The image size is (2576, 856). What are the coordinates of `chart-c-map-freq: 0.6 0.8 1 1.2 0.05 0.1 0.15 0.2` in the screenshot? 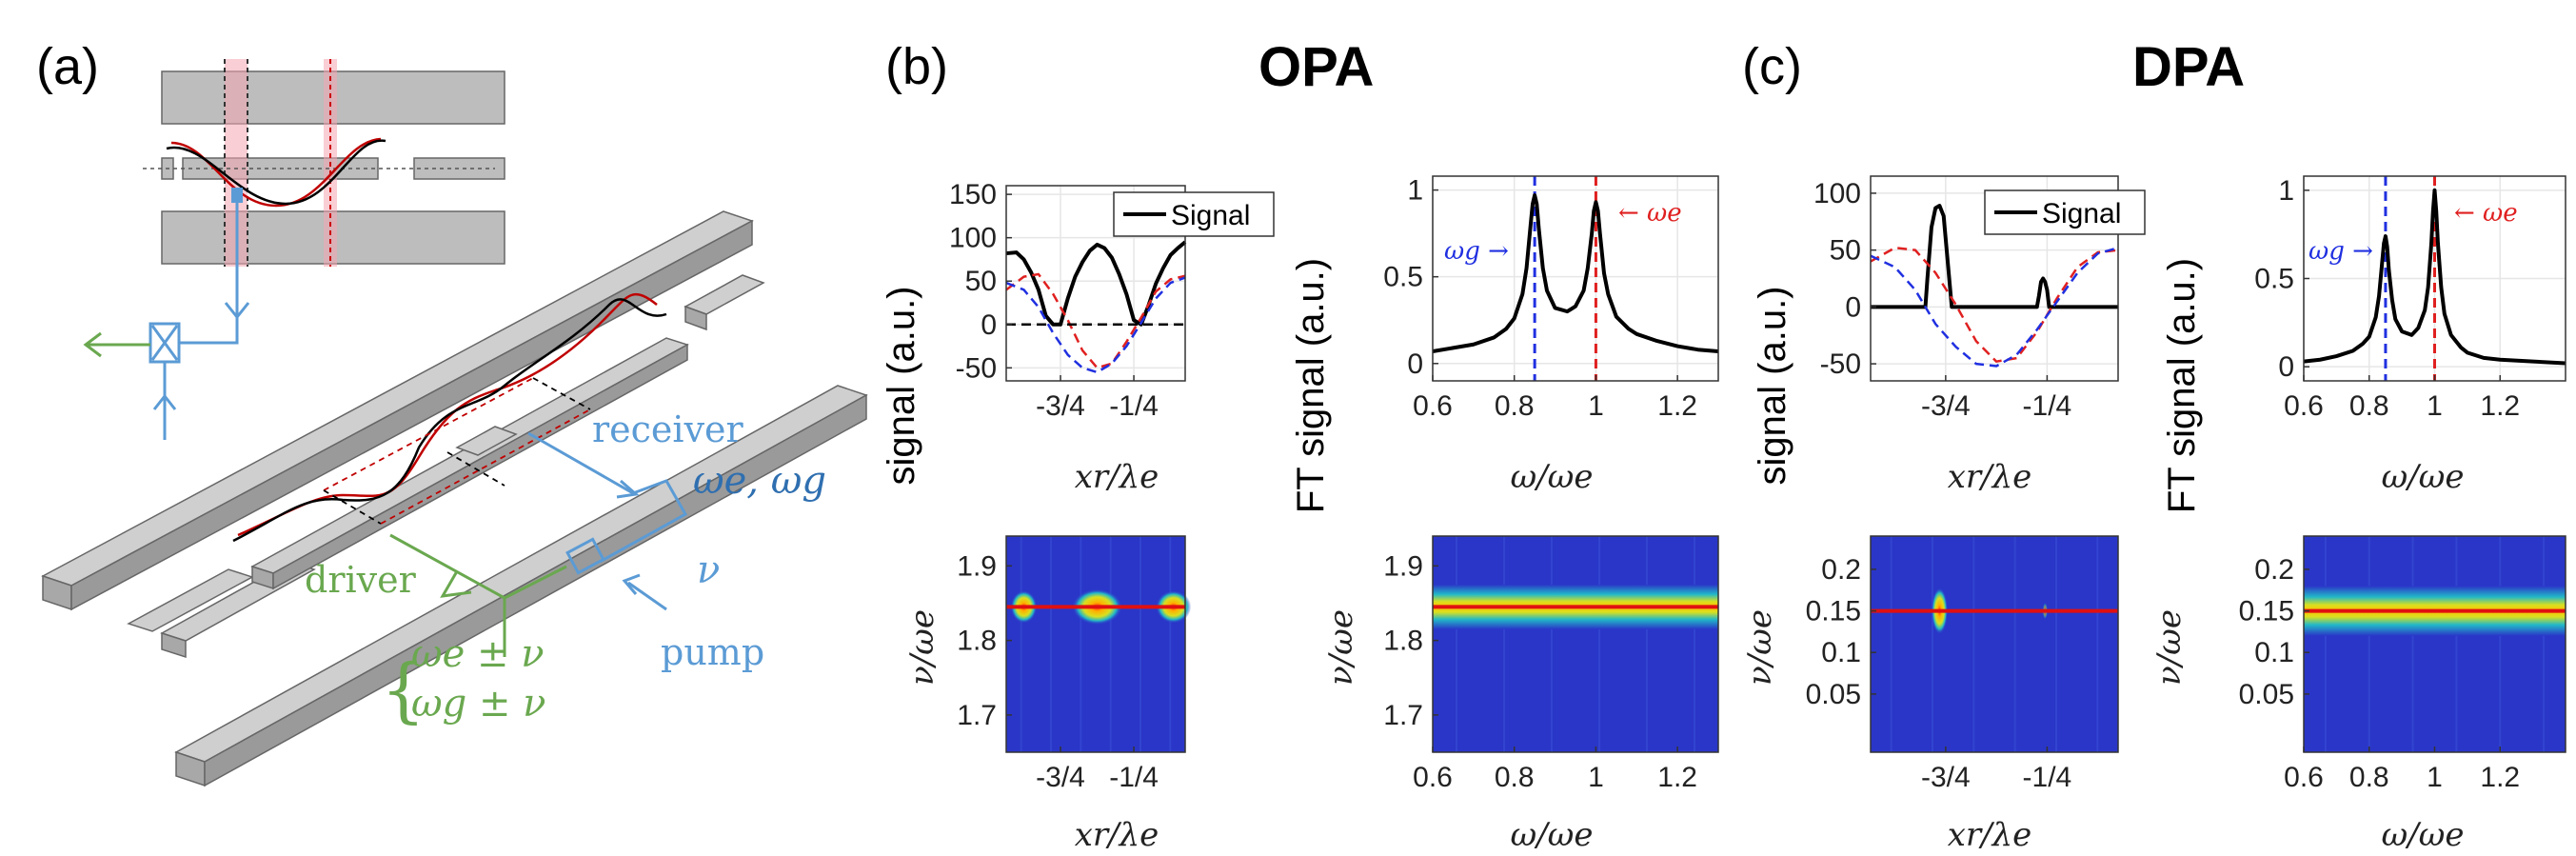 It's located at (2402, 664).